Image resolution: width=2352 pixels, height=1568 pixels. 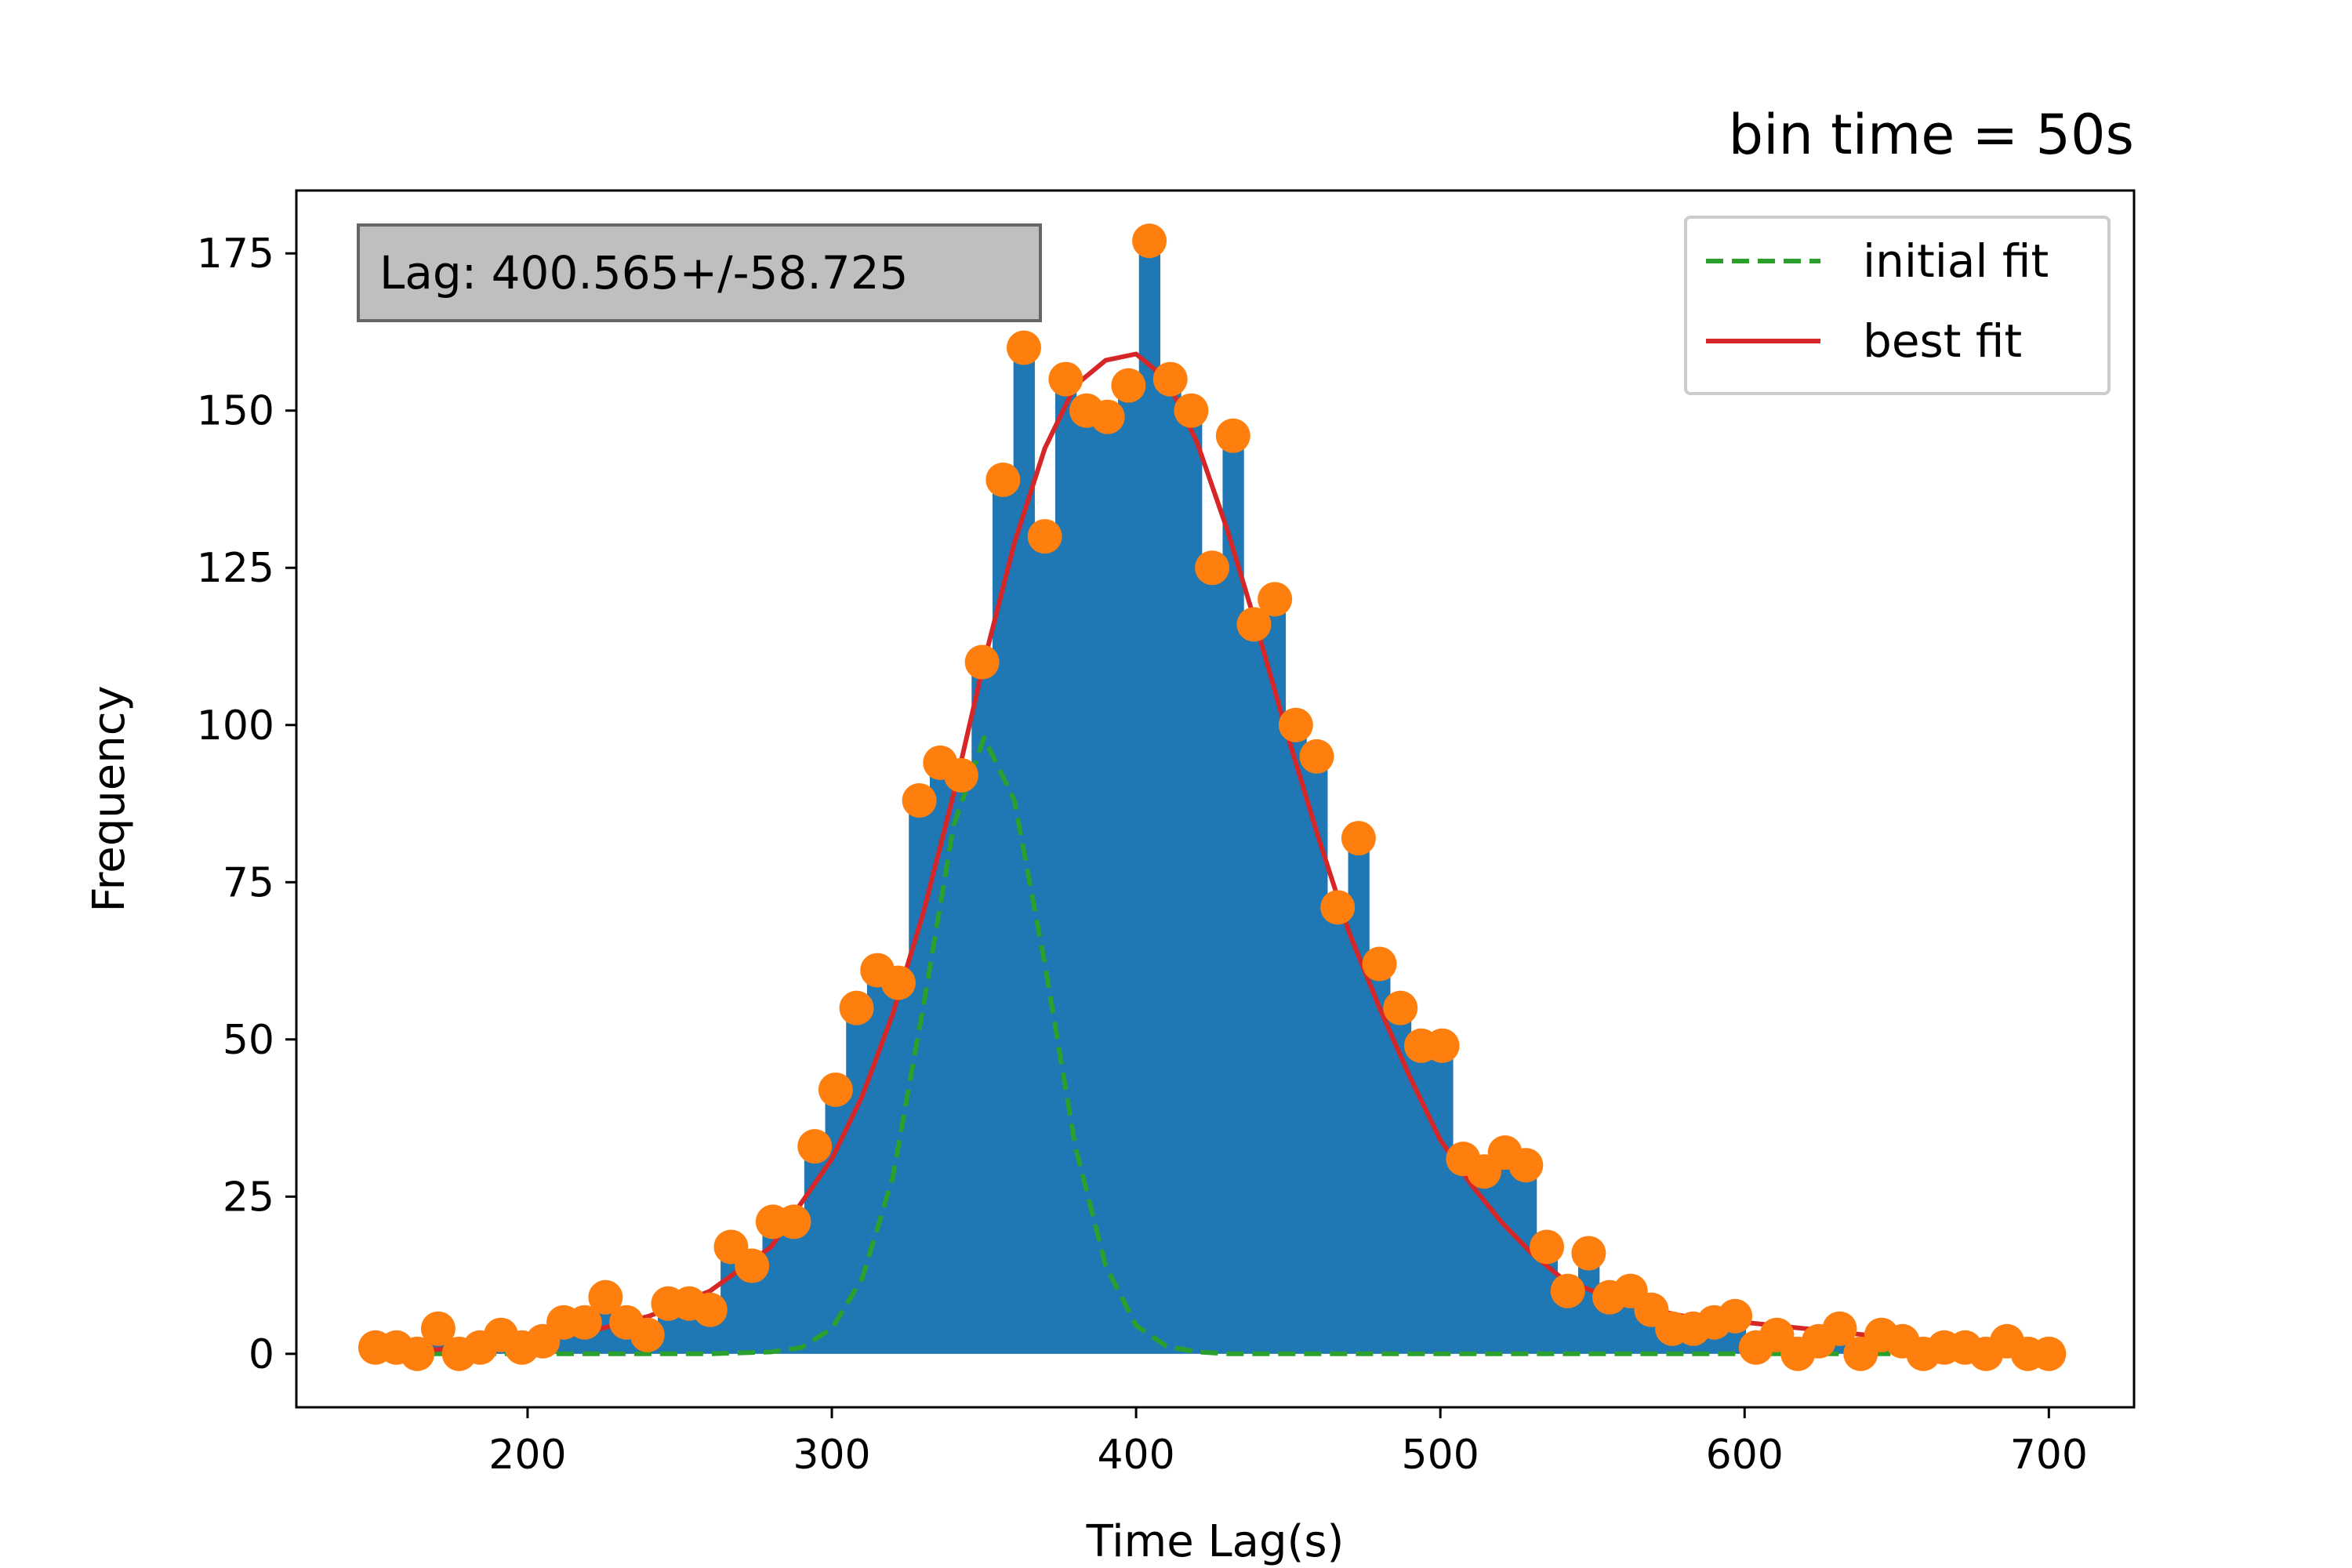 What do you see at coordinates (249, 1040) in the screenshot?
I see `y-tick-label: 50` at bounding box center [249, 1040].